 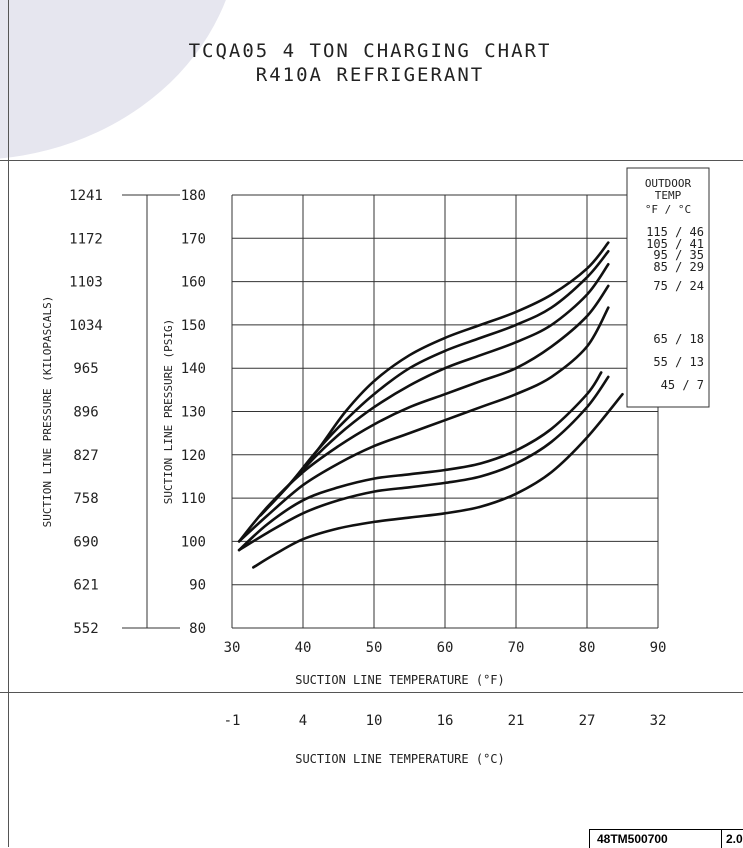 I want to click on chart-subtitle: R410A REFRIGERANT, so click(x=370, y=75).